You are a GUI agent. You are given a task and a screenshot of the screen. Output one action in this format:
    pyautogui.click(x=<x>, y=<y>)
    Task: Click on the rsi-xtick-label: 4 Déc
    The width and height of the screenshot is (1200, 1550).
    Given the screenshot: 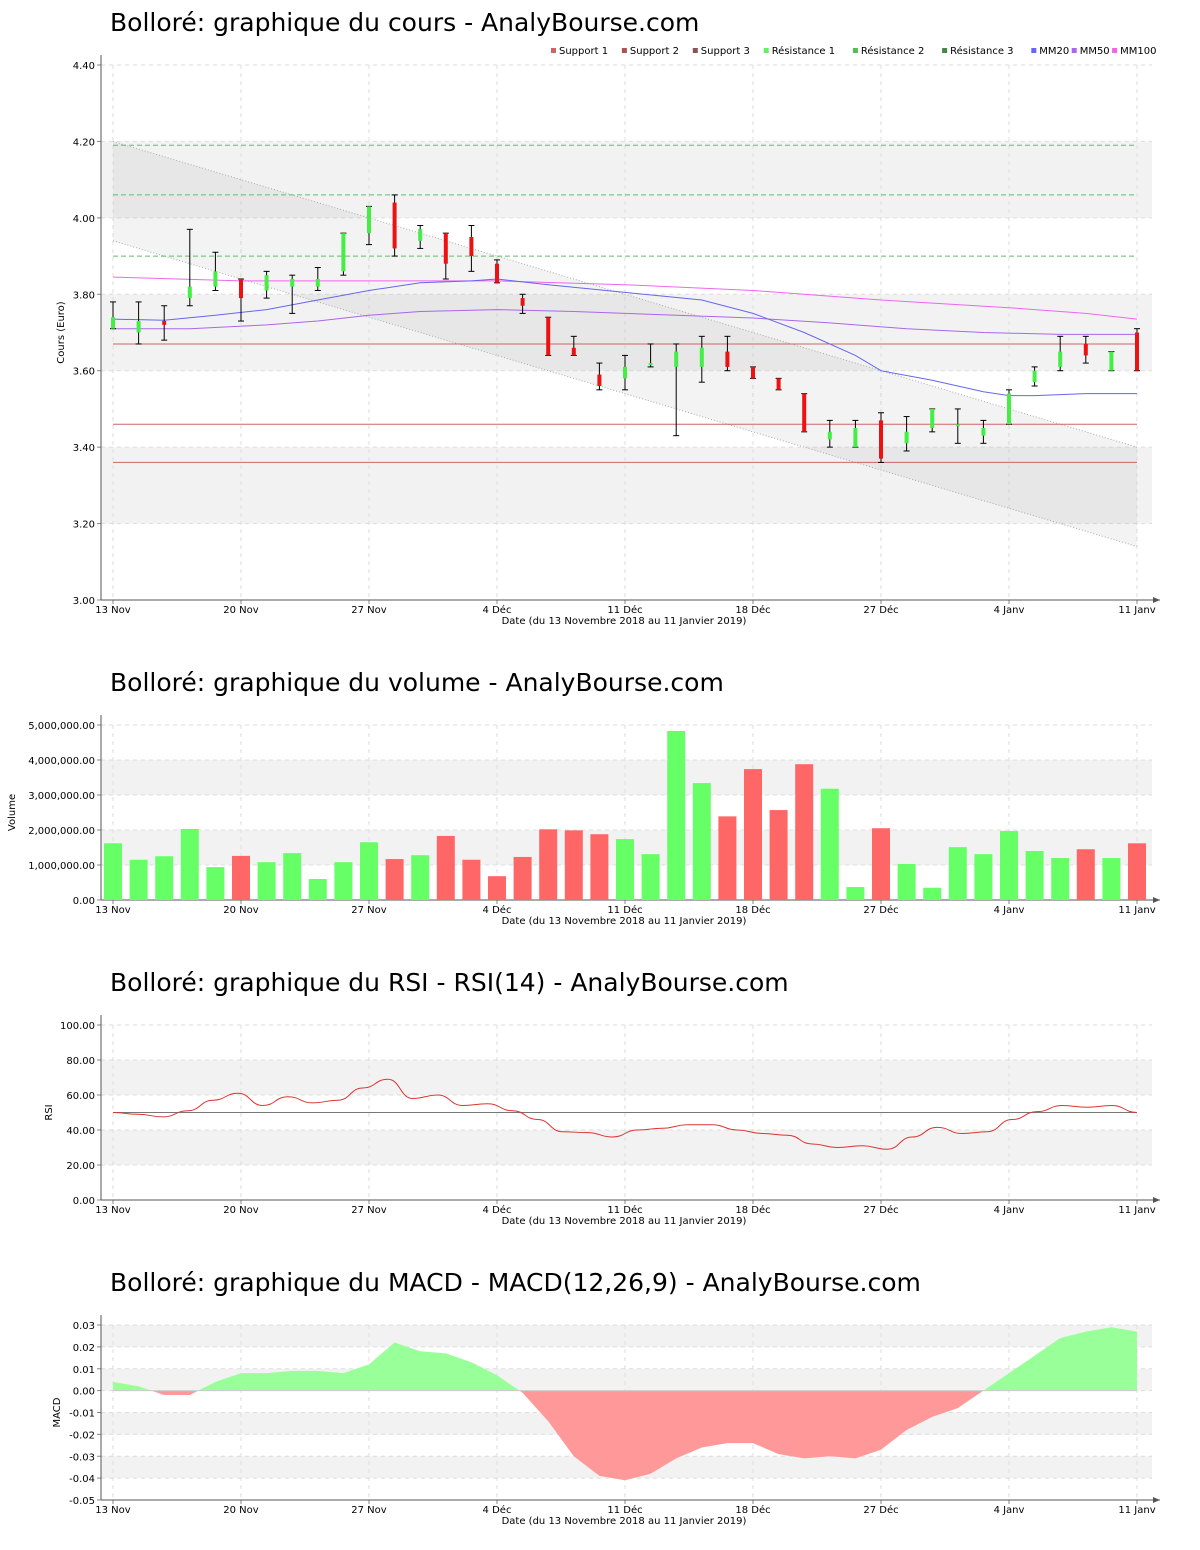 What is the action you would take?
    pyautogui.click(x=497, y=1210)
    